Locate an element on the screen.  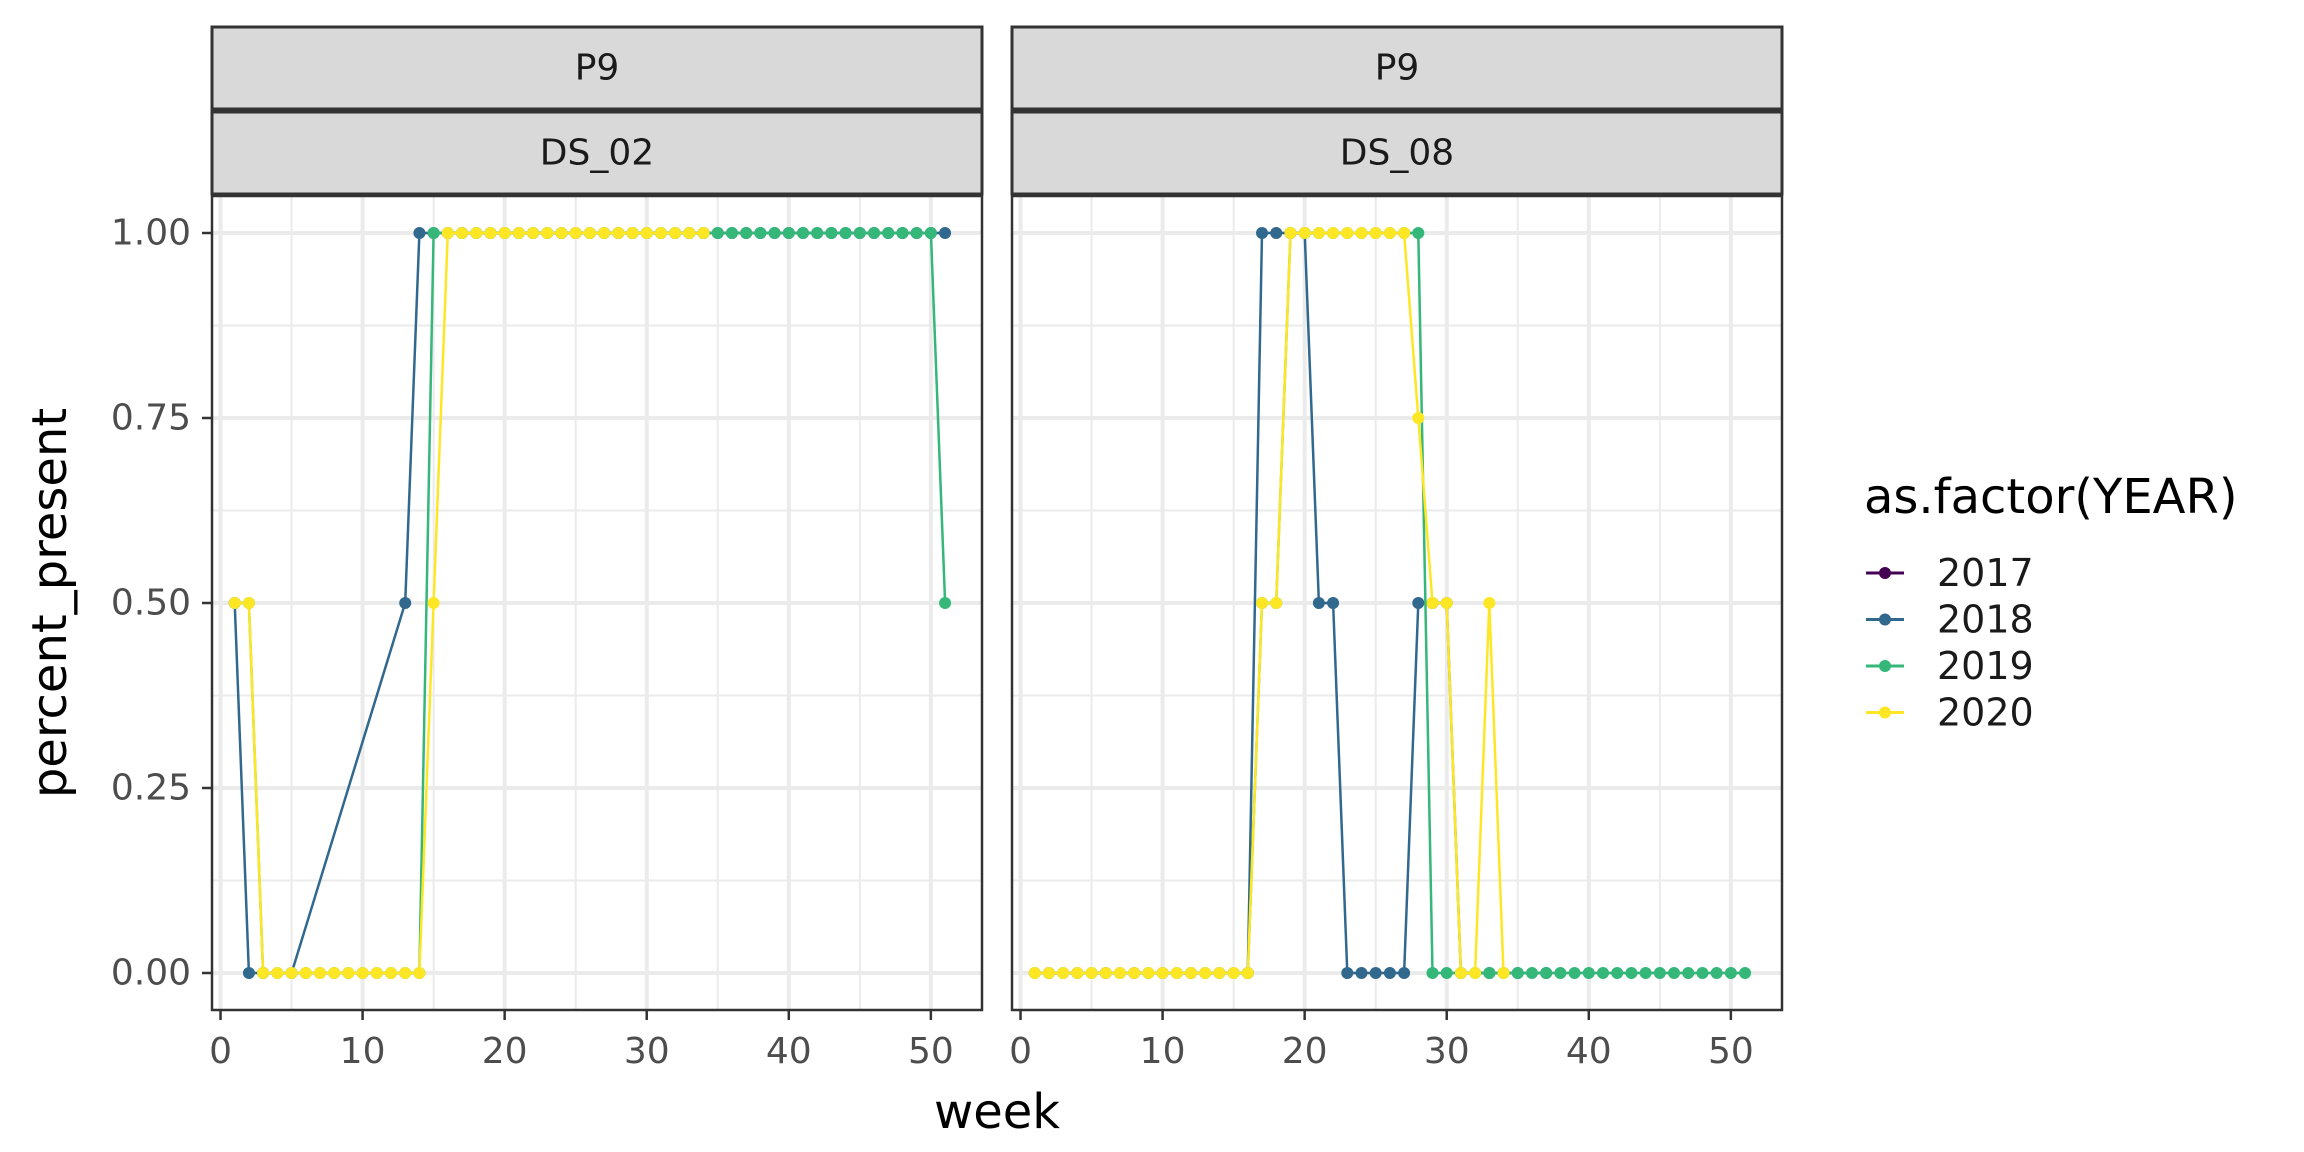
y-tick-label: 0.00 is located at coordinates (151, 973).